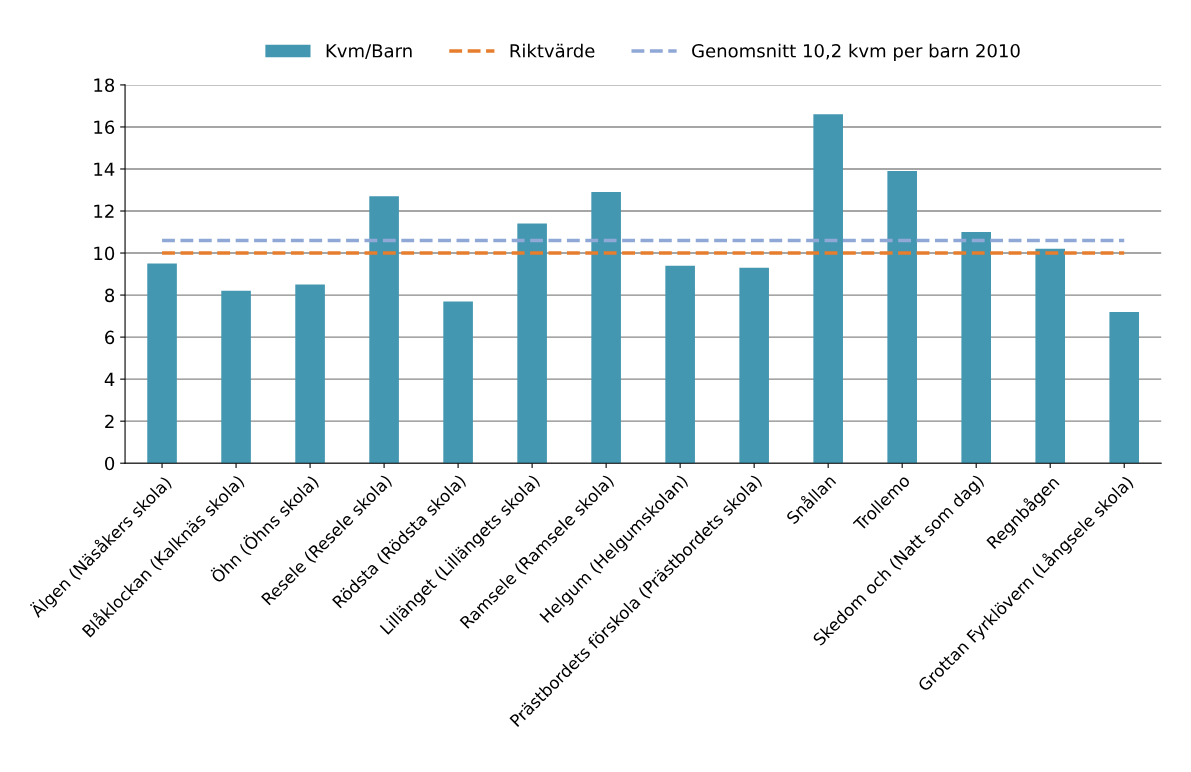 This screenshot has height=772, width=1191. What do you see at coordinates (856, 52) in the screenshot?
I see `legend-label: Genomsnitt 10,2 kvm per barn 2010` at bounding box center [856, 52].